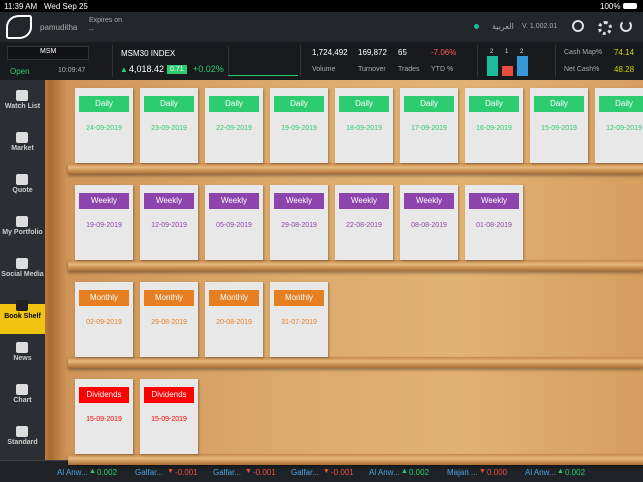  I want to click on report-date: 20-08-2019, so click(234, 322).